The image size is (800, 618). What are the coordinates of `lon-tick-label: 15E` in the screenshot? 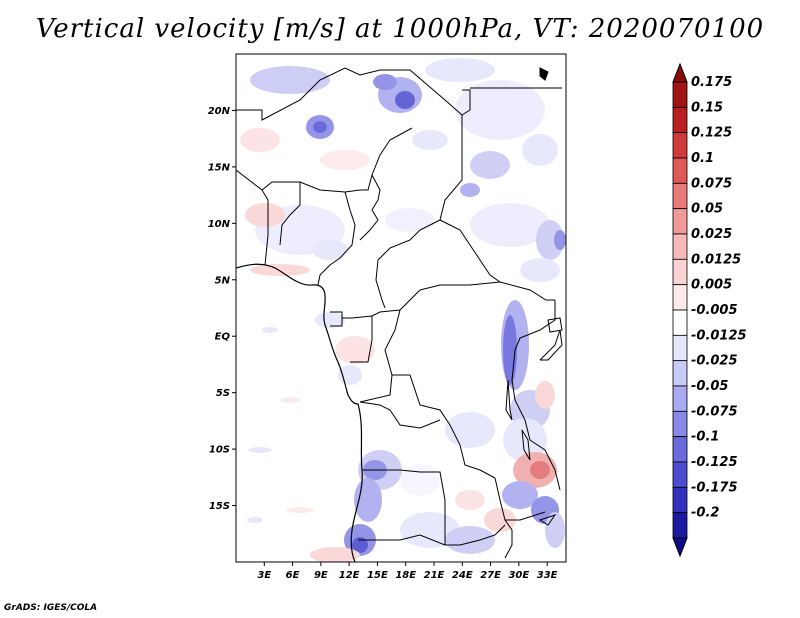 It's located at (377, 575).